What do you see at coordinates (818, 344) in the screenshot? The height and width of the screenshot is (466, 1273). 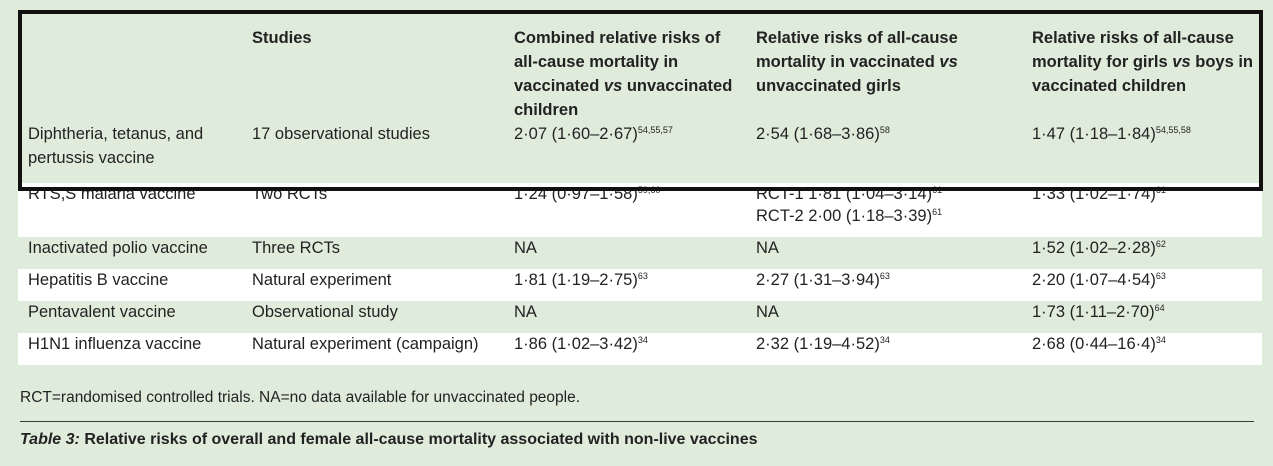 I see `girls-value: 2·32 (1·19–4·52)` at bounding box center [818, 344].